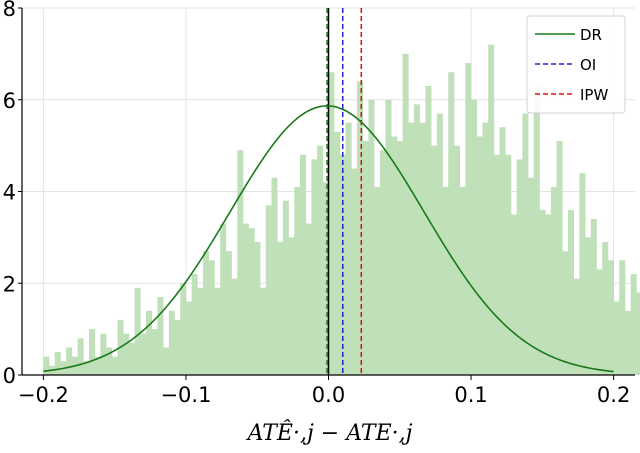  I want to click on legend-label-dr: DR, so click(591, 35).